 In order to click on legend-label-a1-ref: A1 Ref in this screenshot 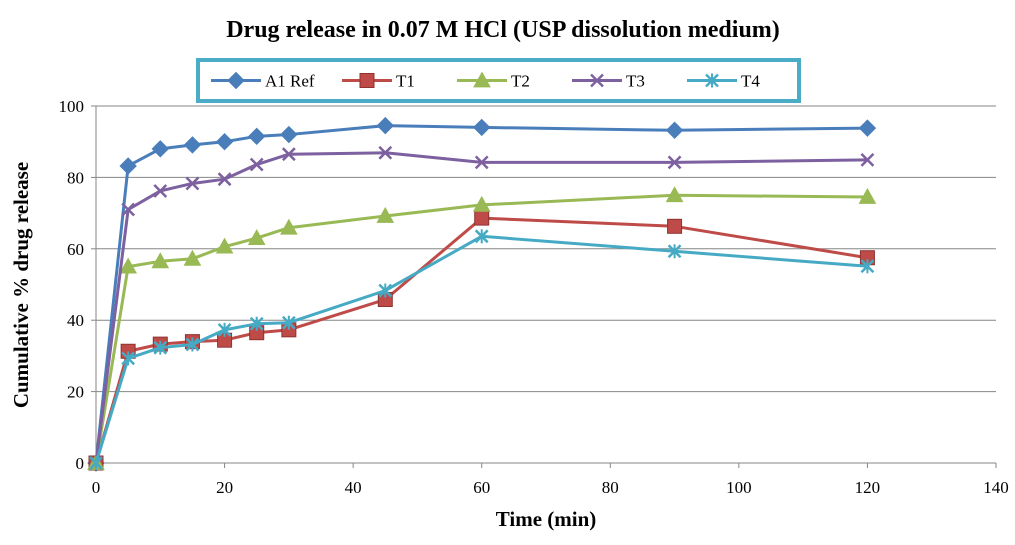, I will do `click(290, 81)`.